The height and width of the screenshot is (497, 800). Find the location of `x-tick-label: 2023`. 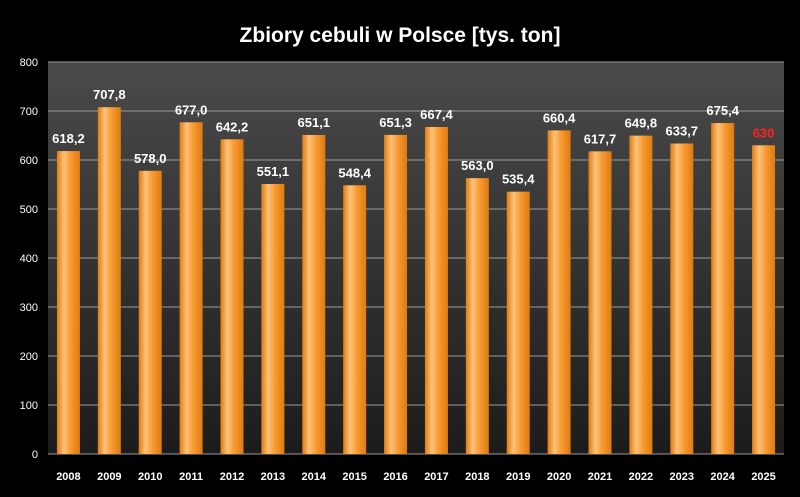

x-tick-label: 2023 is located at coordinates (682, 477).